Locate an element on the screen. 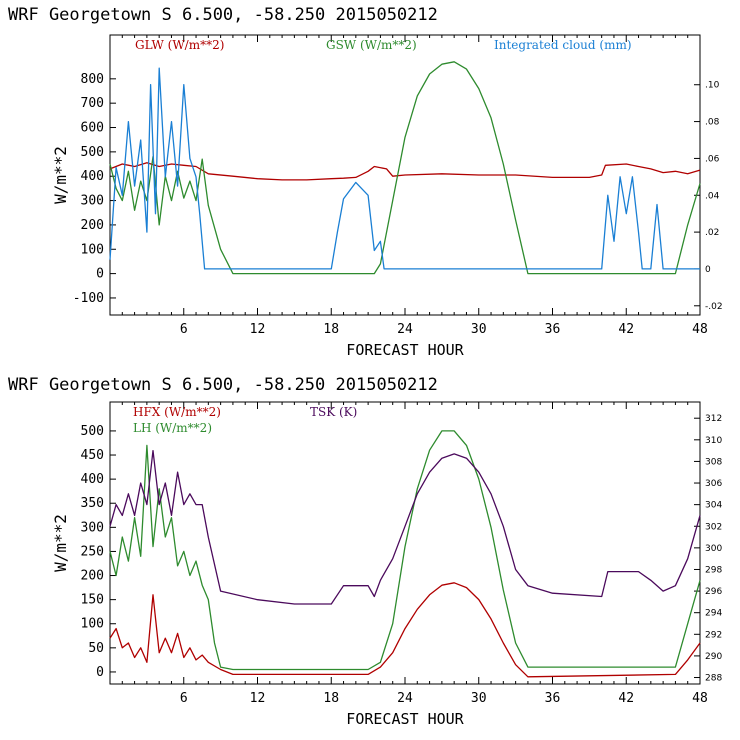 This screenshot has height=740, width=740. left-tick-label: 450 is located at coordinates (92, 455).